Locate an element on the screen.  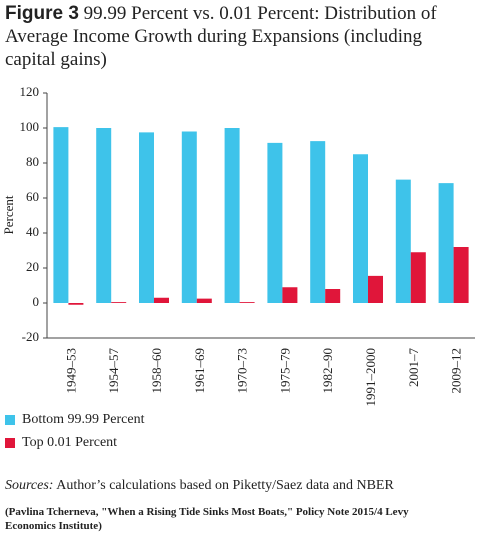
legend-label: Bottom 99.99 Percent is located at coordinates (83, 419).